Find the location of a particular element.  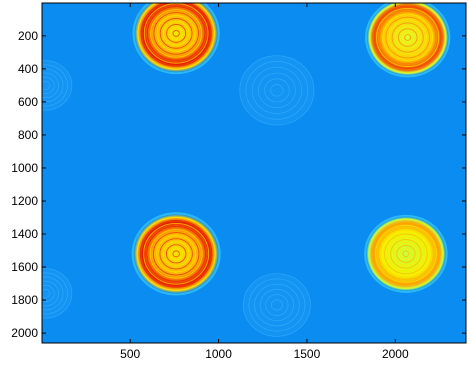

y-tick-label: 2000 is located at coordinates (24, 333).